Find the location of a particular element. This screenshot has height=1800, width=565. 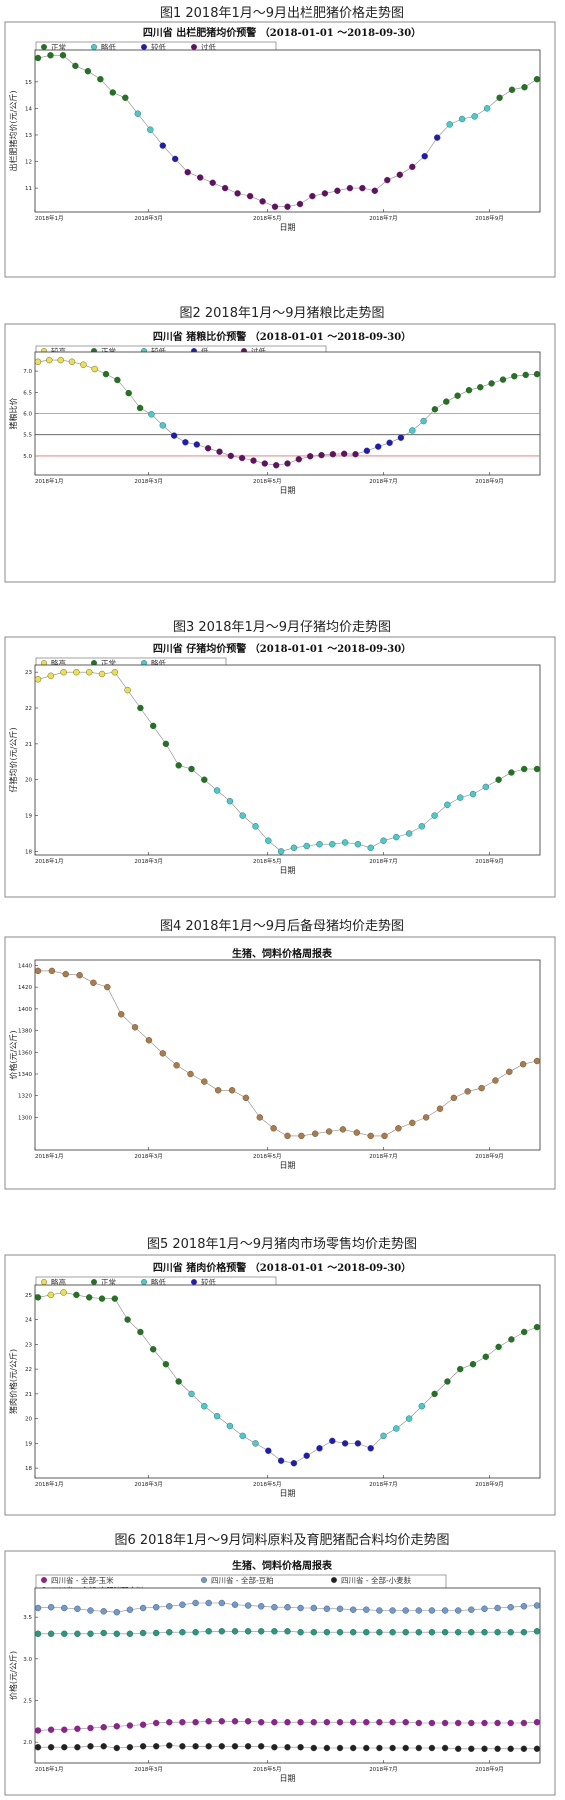

chart-heading: 图1 2018年1月～9月出栏肥猪价格走势图 is located at coordinates (282, 13).